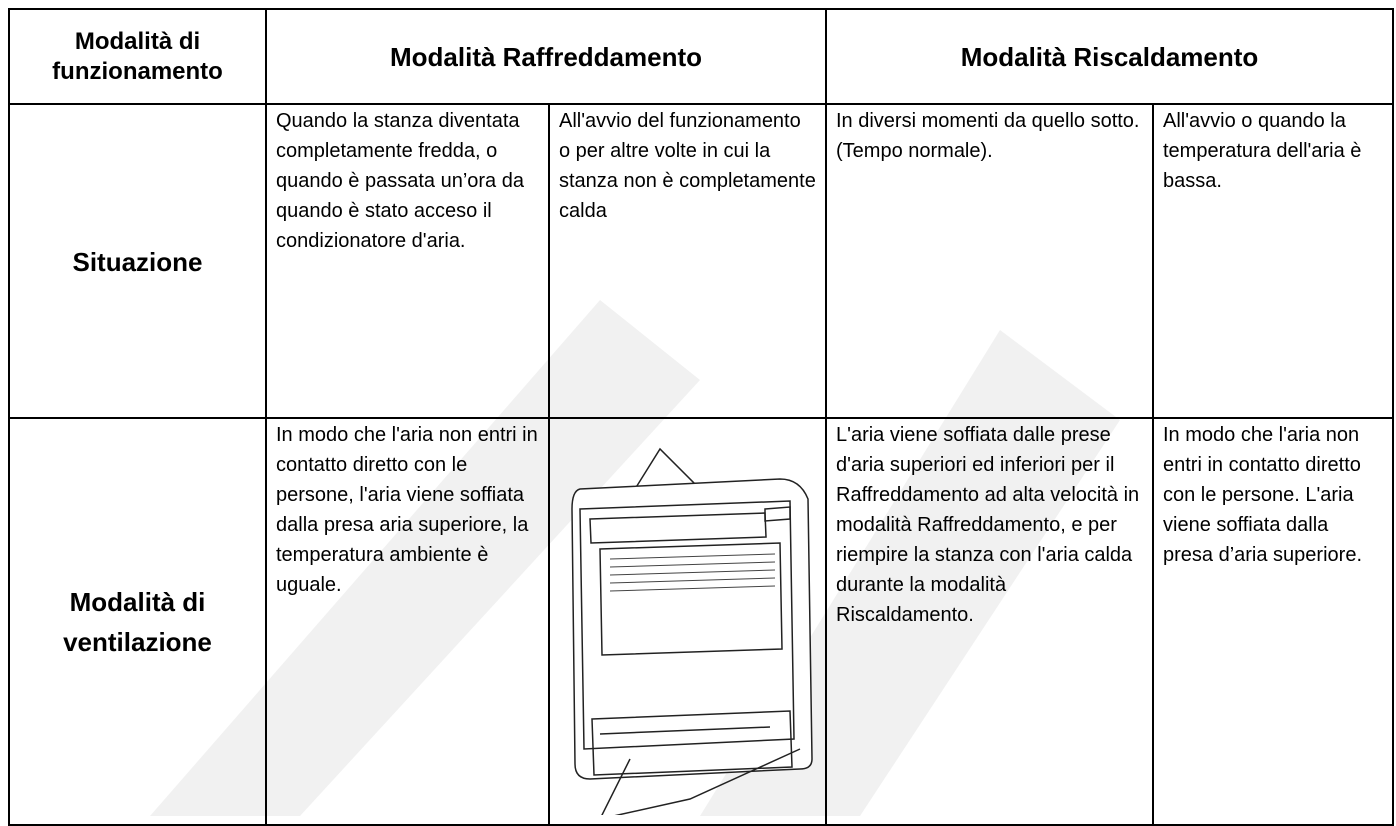 This screenshot has width=1396, height=826. What do you see at coordinates (137, 261) in the screenshot?
I see `row-label: Situazione` at bounding box center [137, 261].